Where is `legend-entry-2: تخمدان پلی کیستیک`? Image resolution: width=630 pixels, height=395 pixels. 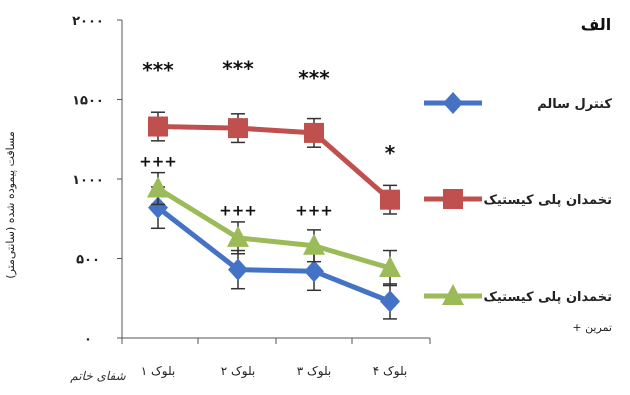 legend-entry-2: تخمدان پلی کیستیک is located at coordinates (518, 199).